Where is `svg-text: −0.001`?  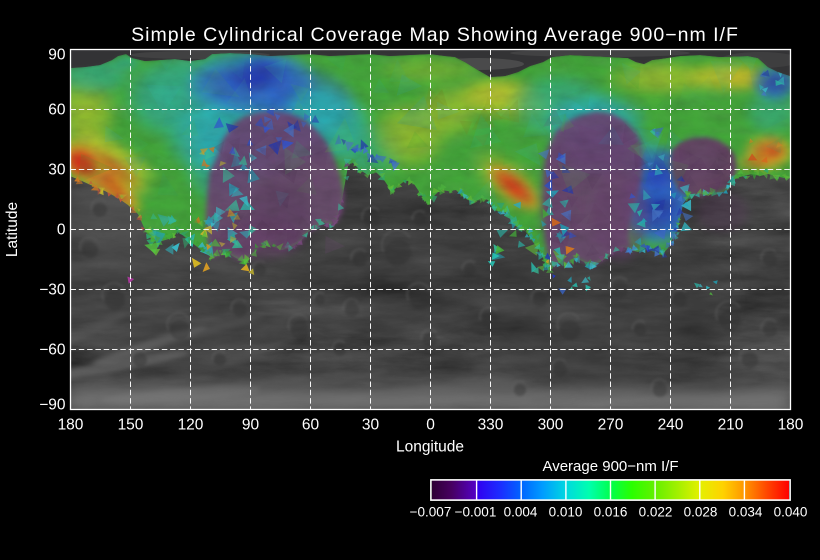 svg-text: −0.001 is located at coordinates (476, 512).